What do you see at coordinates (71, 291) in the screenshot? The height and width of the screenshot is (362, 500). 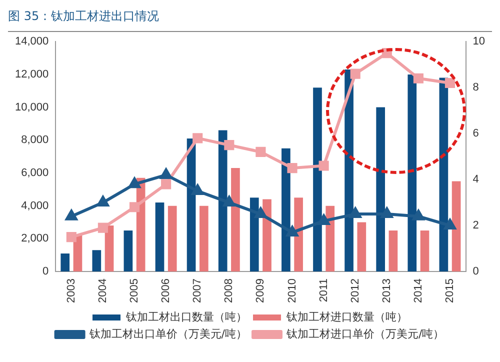 I see `x-tick-label: 2003` at bounding box center [71, 291].